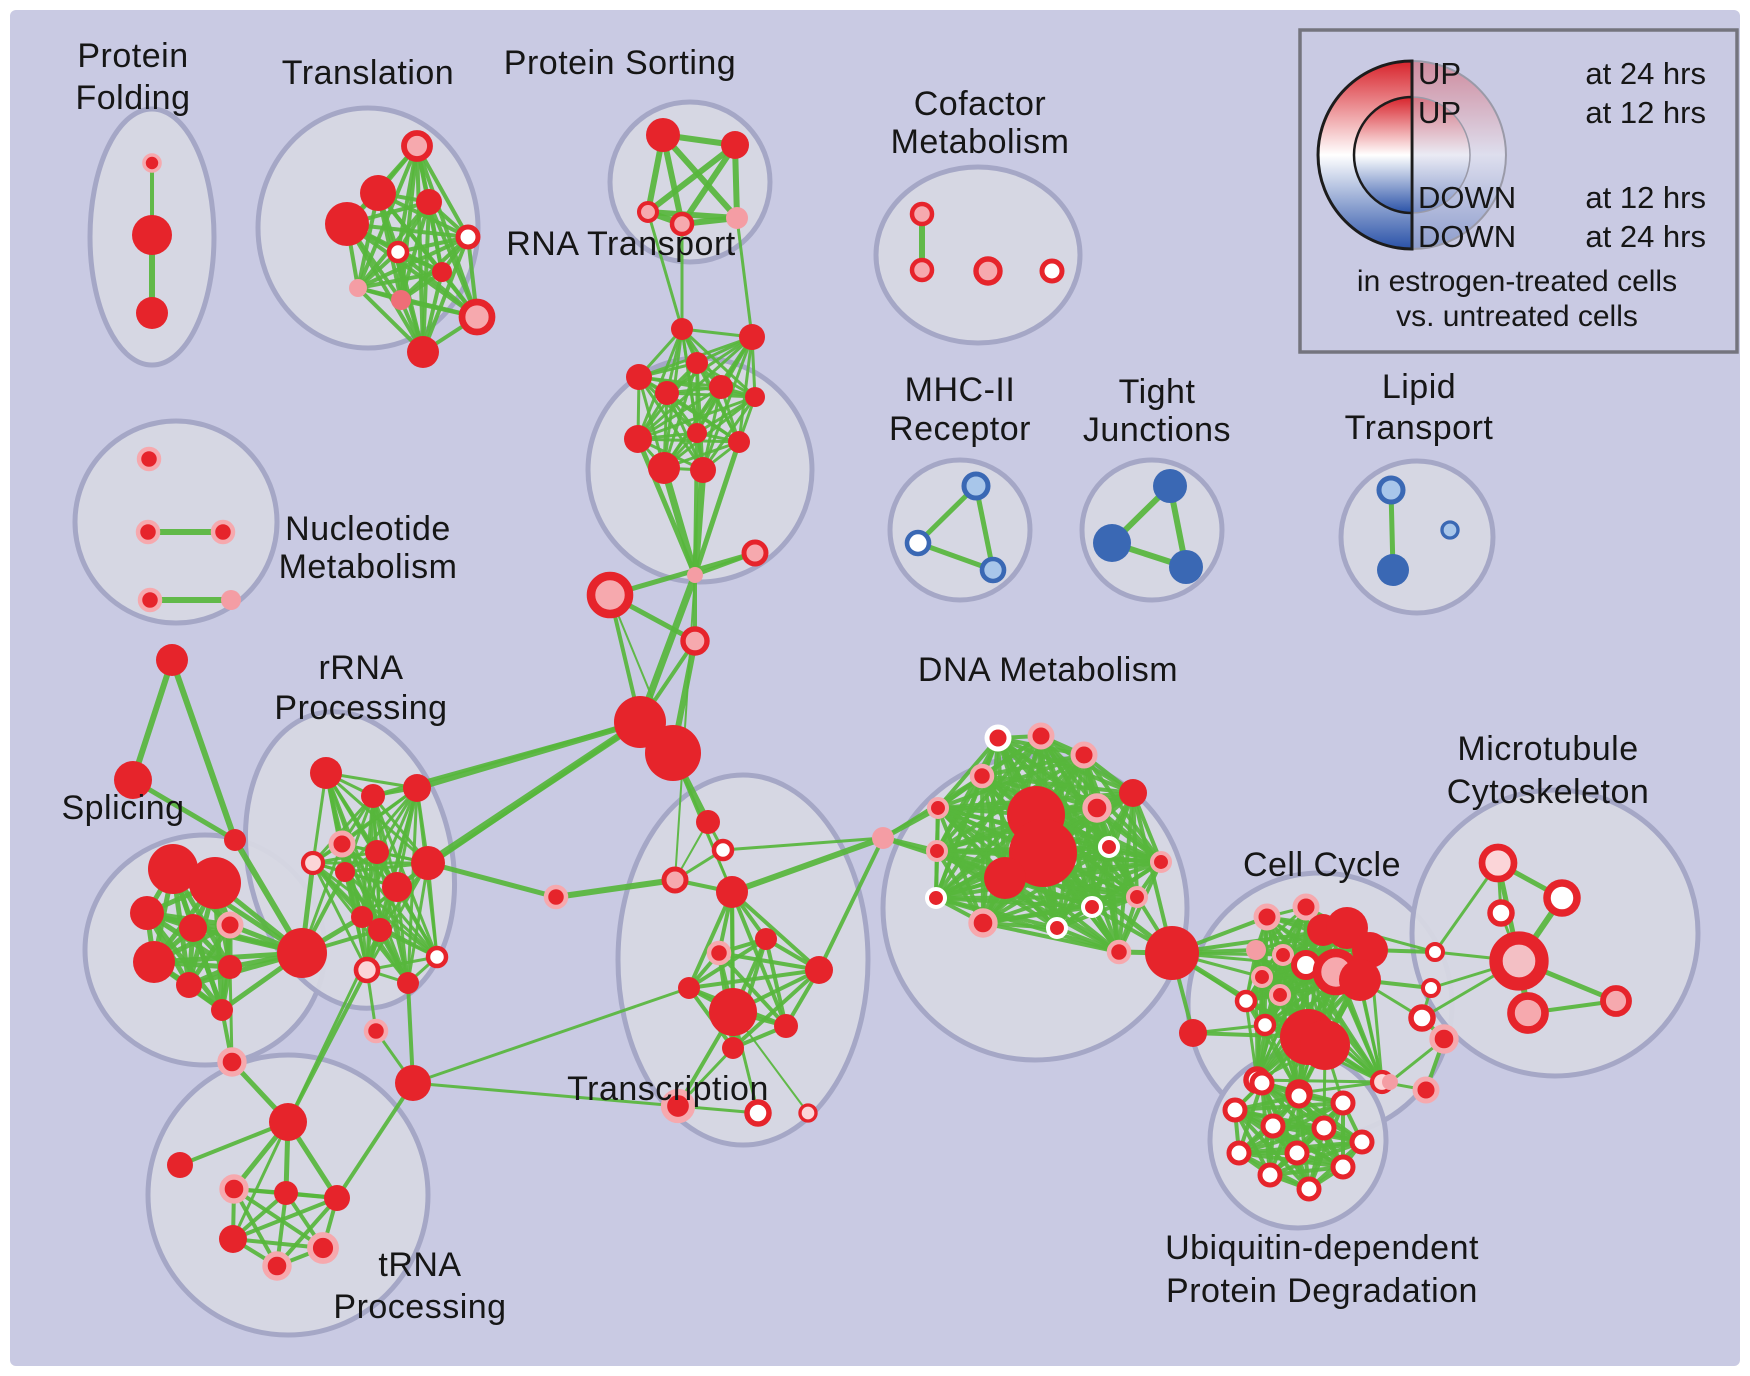 This screenshot has width=1750, height=1376. Describe the element at coordinates (1498, 863) in the screenshot. I see `gene-node-m1` at that location.